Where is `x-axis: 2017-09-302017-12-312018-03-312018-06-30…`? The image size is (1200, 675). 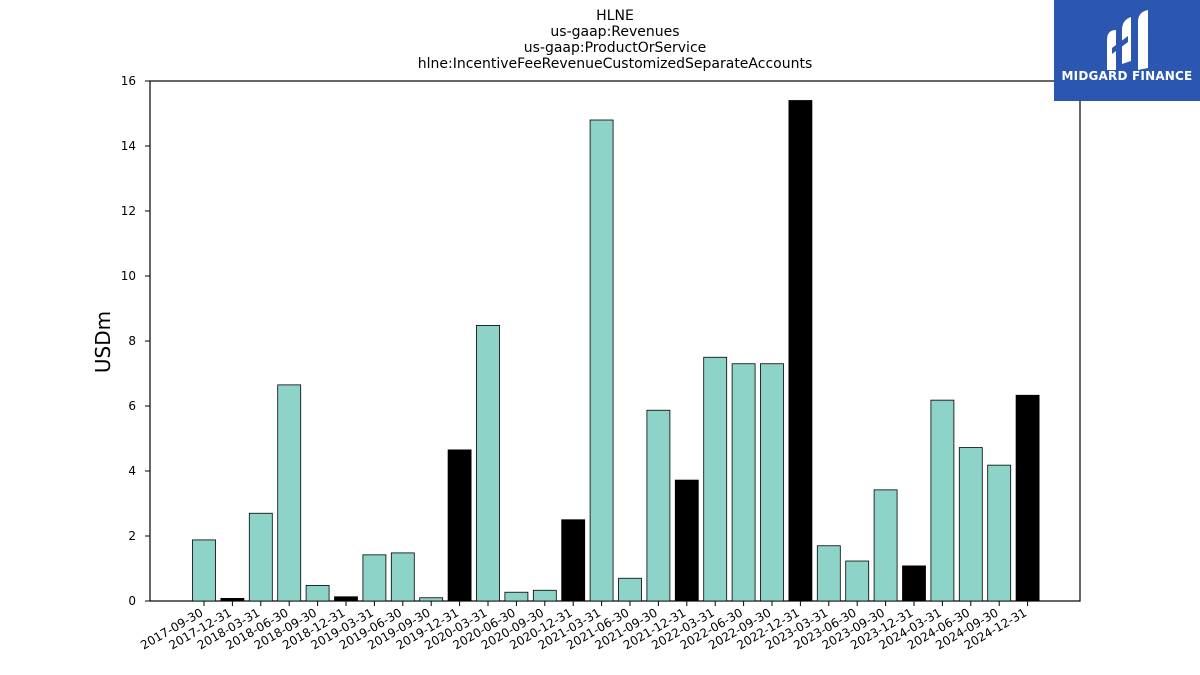
x-axis: 2017-09-302017-12-312018-03-312018-06-30… is located at coordinates (583, 626).